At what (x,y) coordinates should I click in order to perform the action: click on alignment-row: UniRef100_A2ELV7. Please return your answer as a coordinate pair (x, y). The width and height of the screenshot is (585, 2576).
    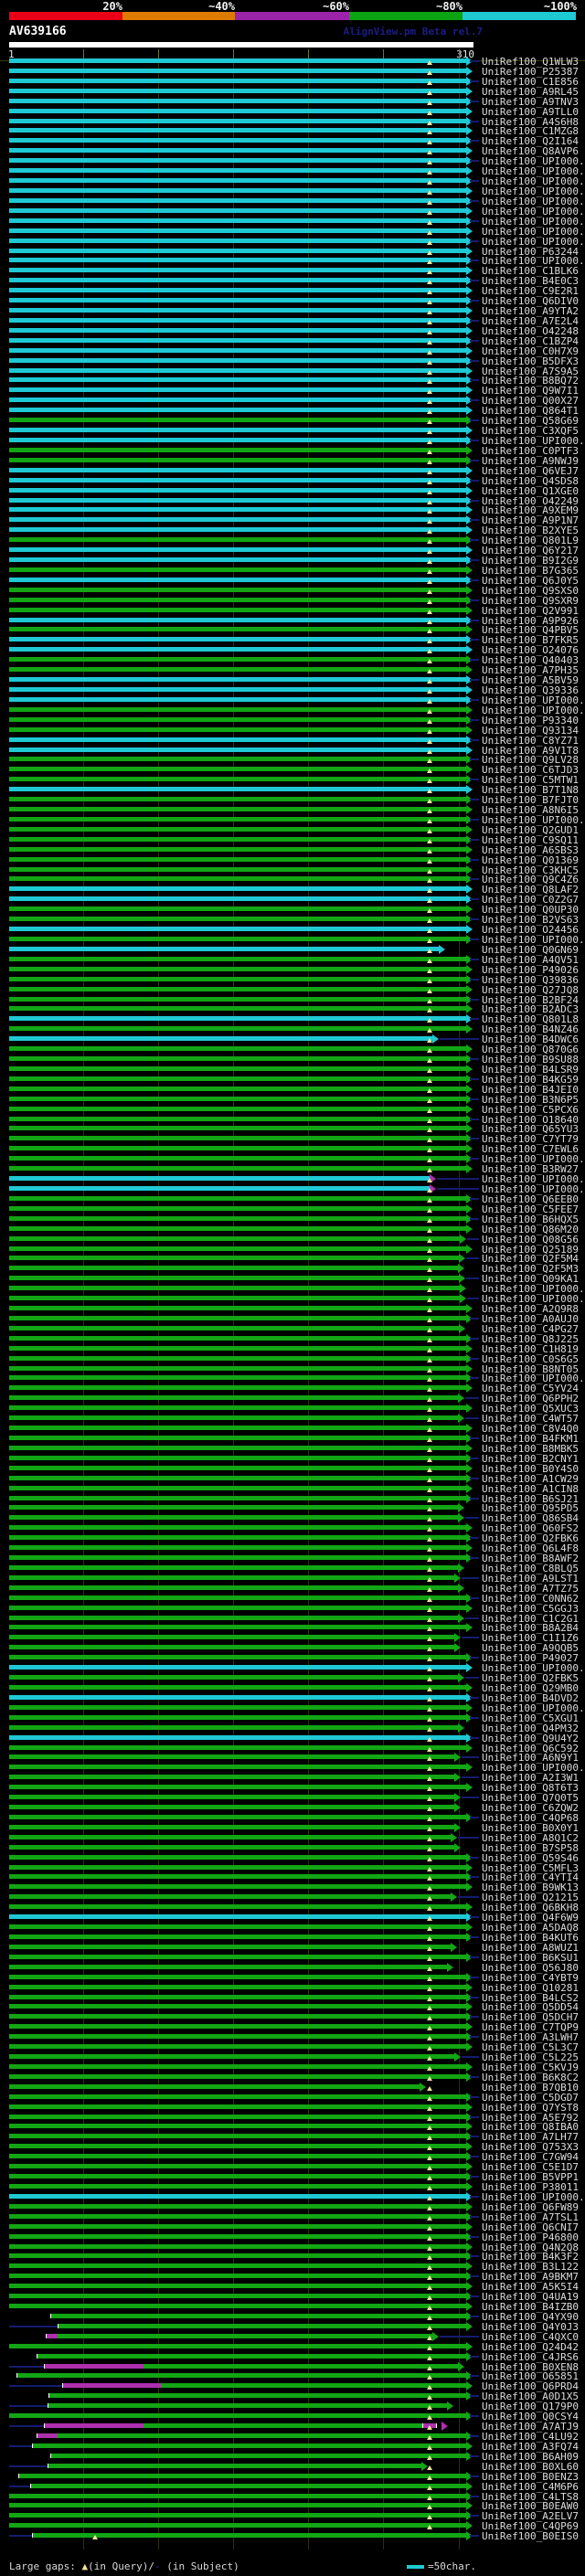
    Looking at the image, I should click on (293, 2516).